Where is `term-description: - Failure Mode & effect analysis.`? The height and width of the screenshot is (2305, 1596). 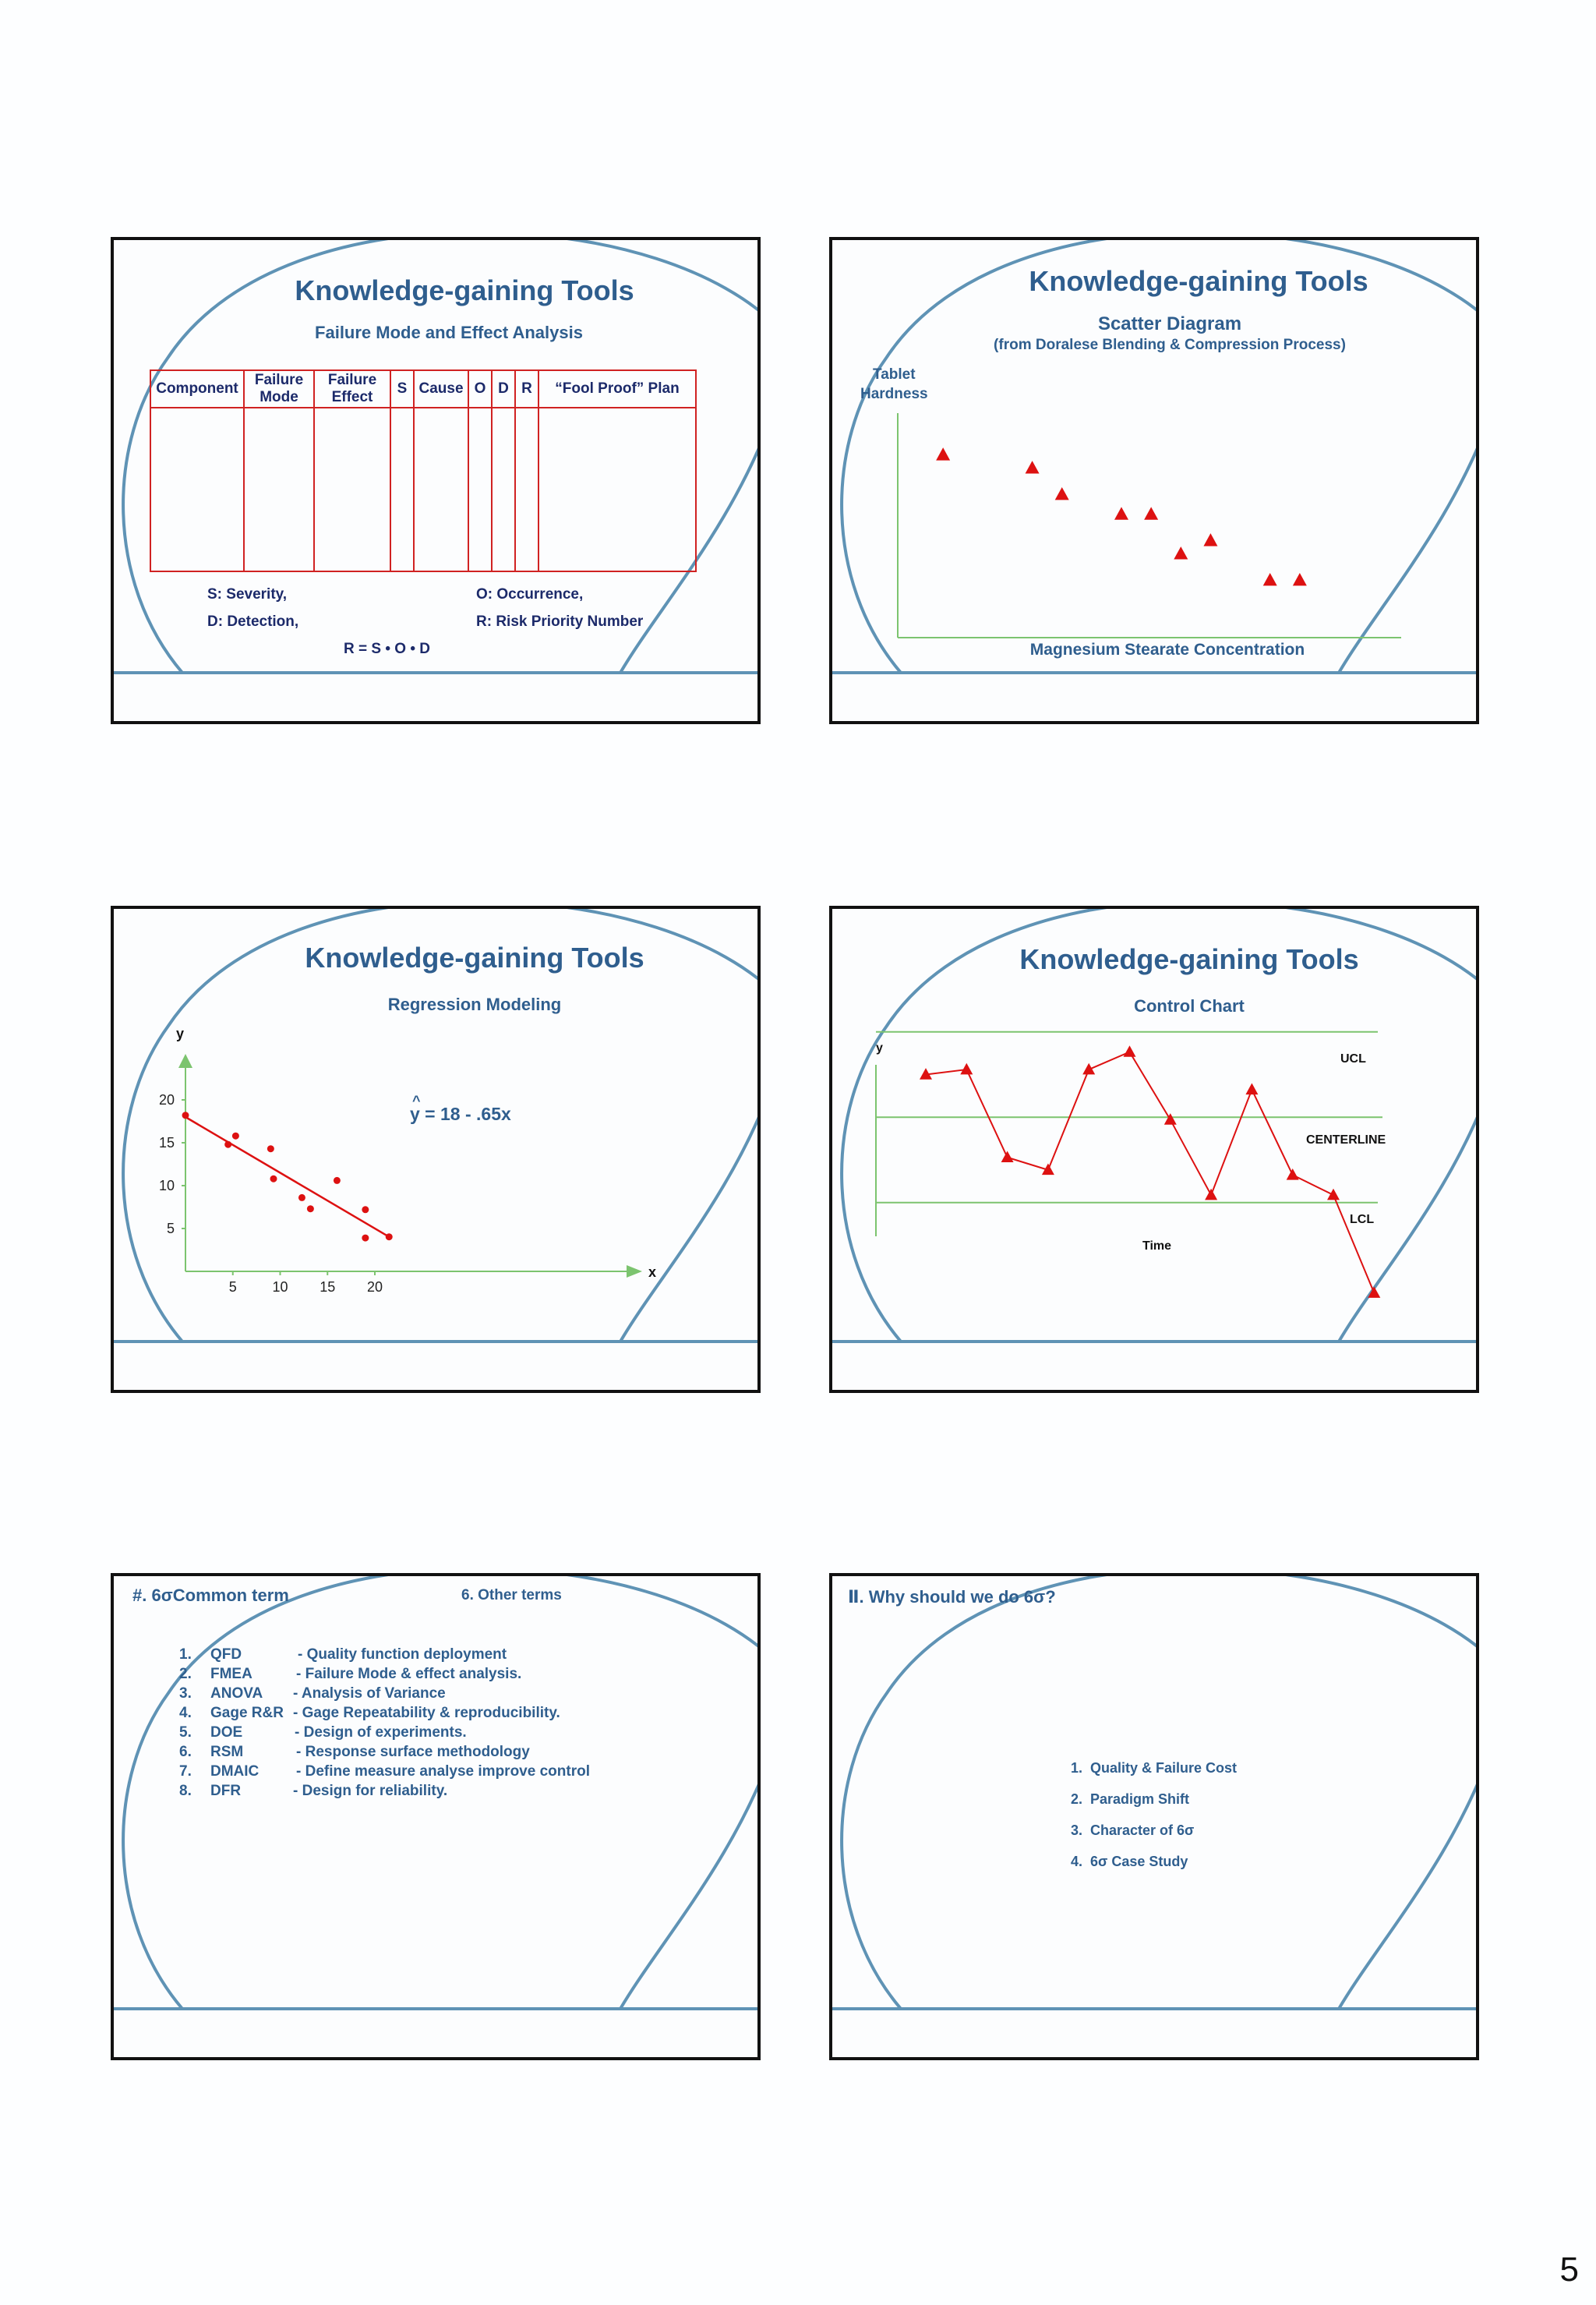 term-description: - Failure Mode & effect analysis. is located at coordinates (409, 1674).